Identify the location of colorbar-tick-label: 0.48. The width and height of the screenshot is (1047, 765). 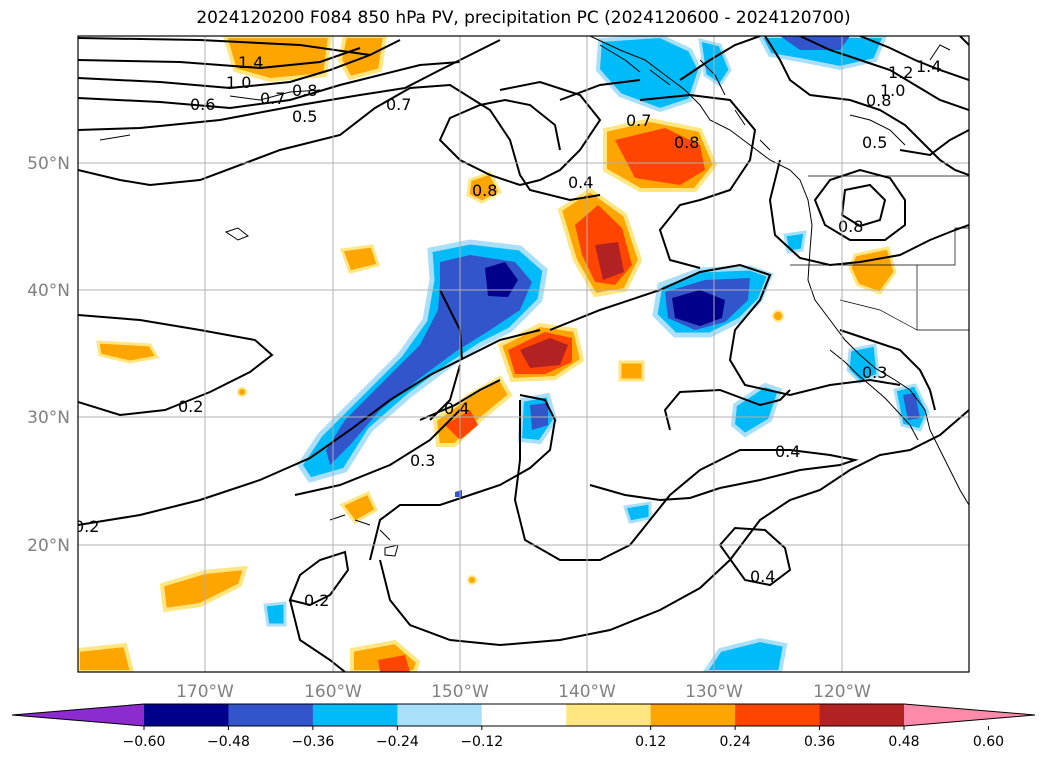
(903, 742).